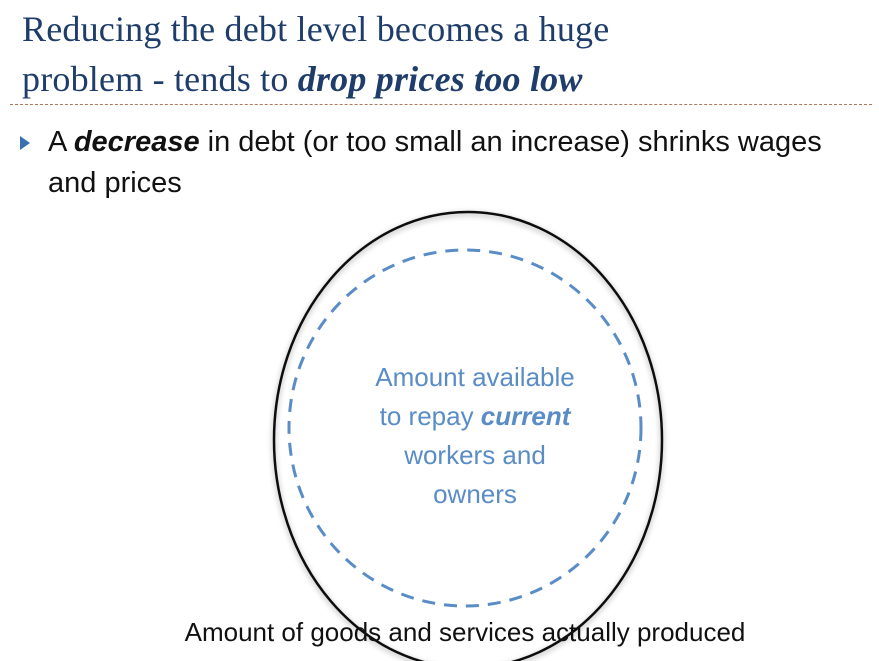 The width and height of the screenshot is (879, 661). I want to click on bullet-prefix: A, so click(61, 142).